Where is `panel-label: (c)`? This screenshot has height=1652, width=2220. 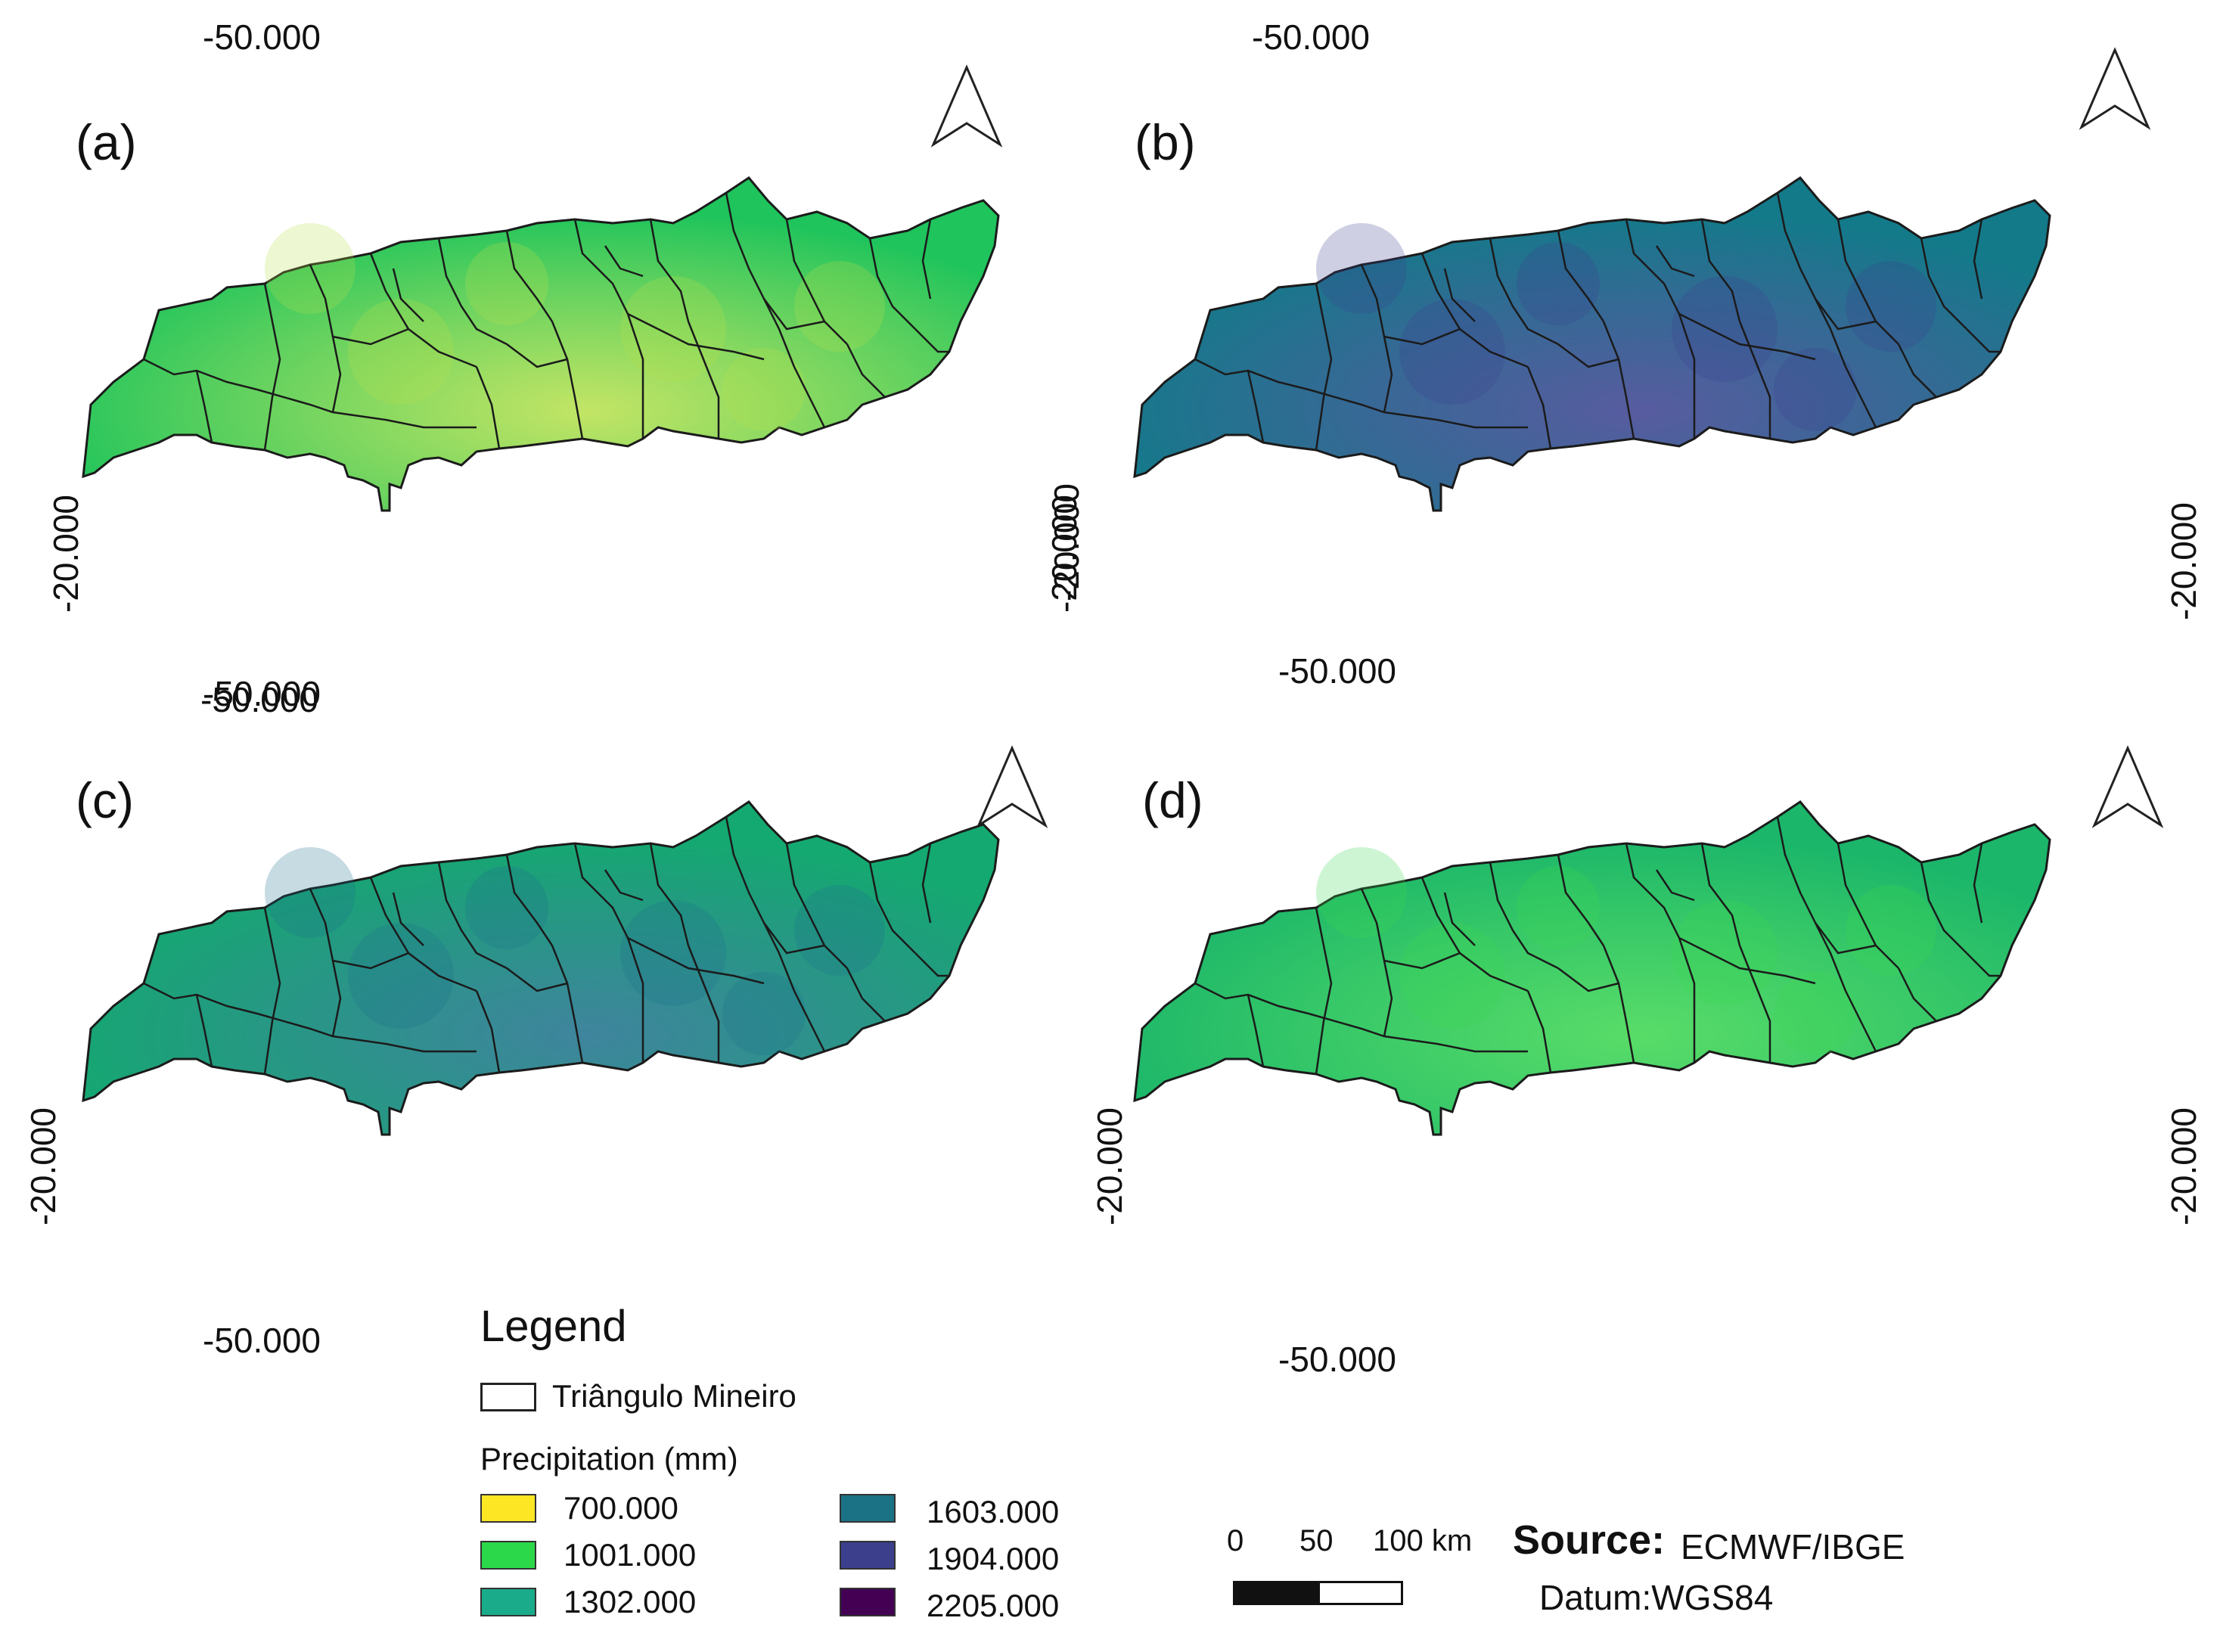 panel-label: (c) is located at coordinates (105, 800).